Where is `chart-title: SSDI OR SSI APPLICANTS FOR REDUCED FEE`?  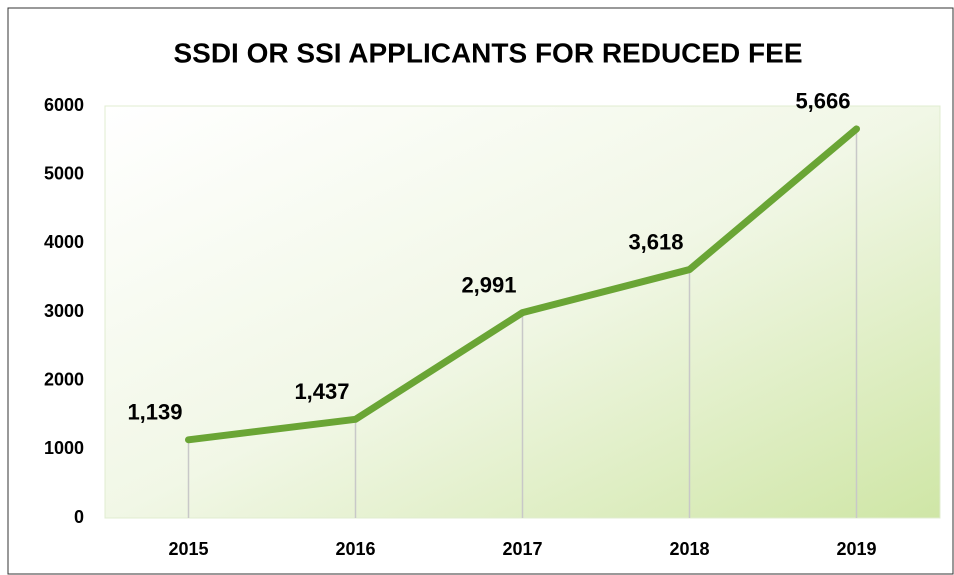 chart-title: SSDI OR SSI APPLICANTS FOR REDUCED FEE is located at coordinates (487, 52).